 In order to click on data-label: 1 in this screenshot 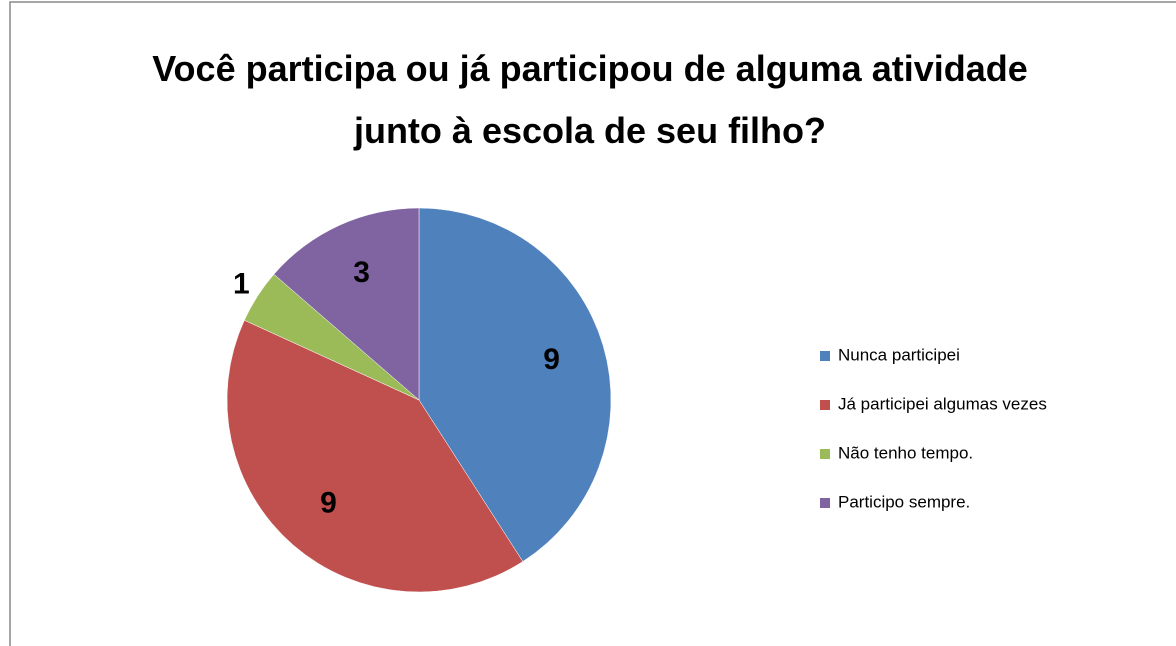, I will do `click(241, 284)`.